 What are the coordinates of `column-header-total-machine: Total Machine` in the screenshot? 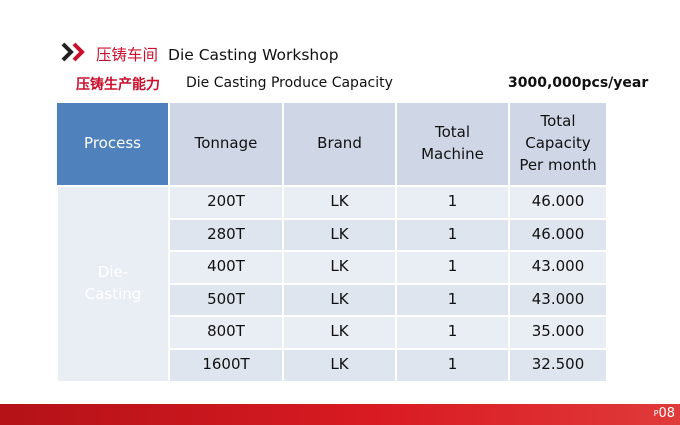 It's located at (452, 144).